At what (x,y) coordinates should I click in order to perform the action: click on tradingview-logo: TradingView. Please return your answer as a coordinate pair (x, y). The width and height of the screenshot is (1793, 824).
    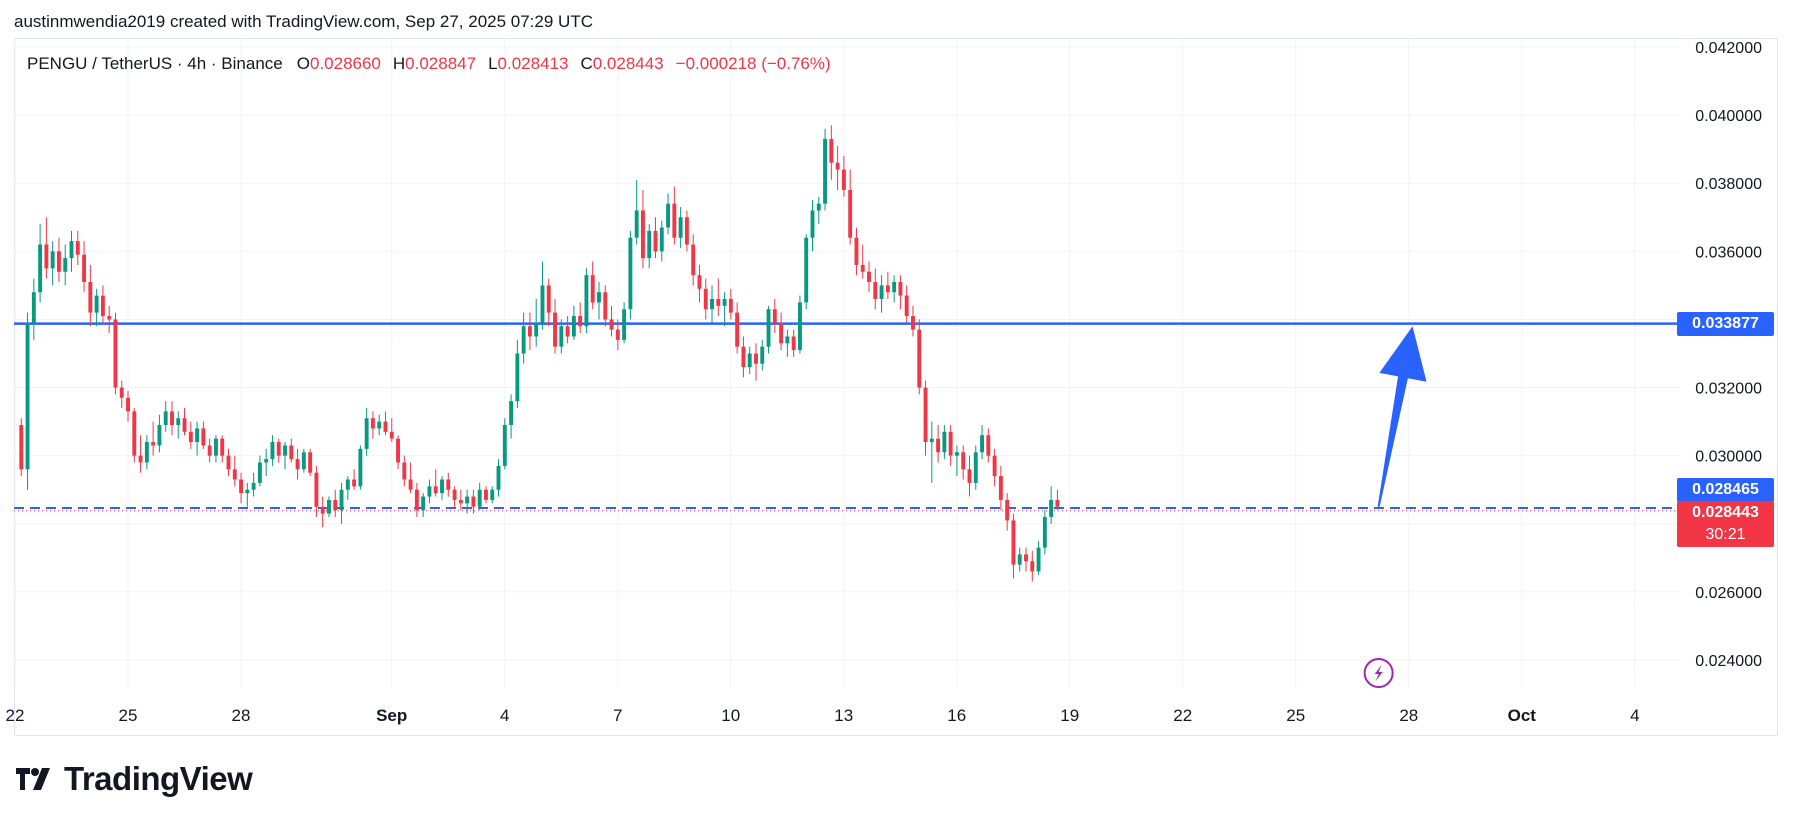
    Looking at the image, I should click on (134, 779).